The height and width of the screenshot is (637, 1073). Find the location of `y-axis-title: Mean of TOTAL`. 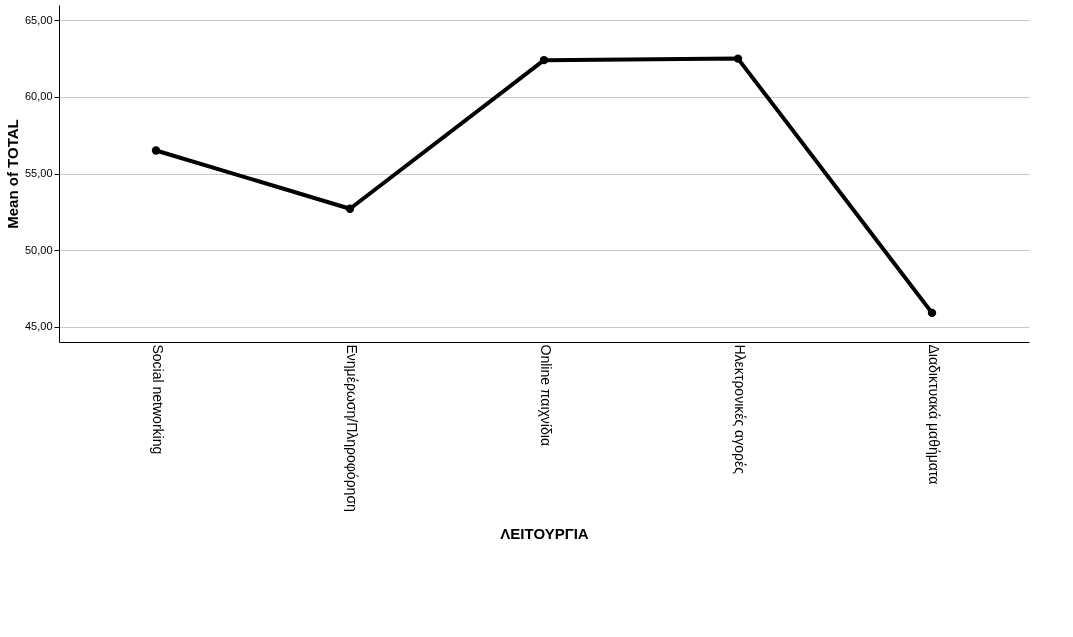

y-axis-title: Mean of TOTAL is located at coordinates (12, 174).